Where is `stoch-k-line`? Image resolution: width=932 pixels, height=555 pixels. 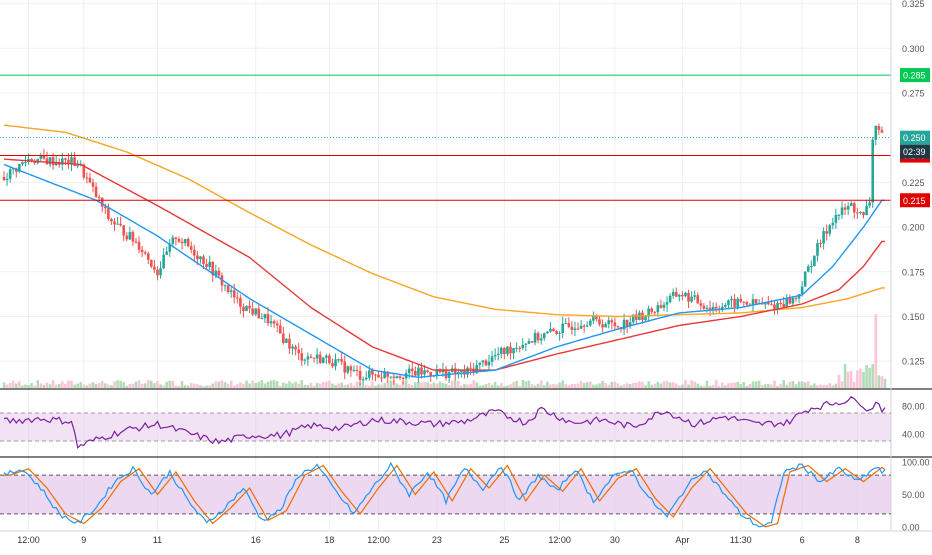
stoch-k-line is located at coordinates (444, 494).